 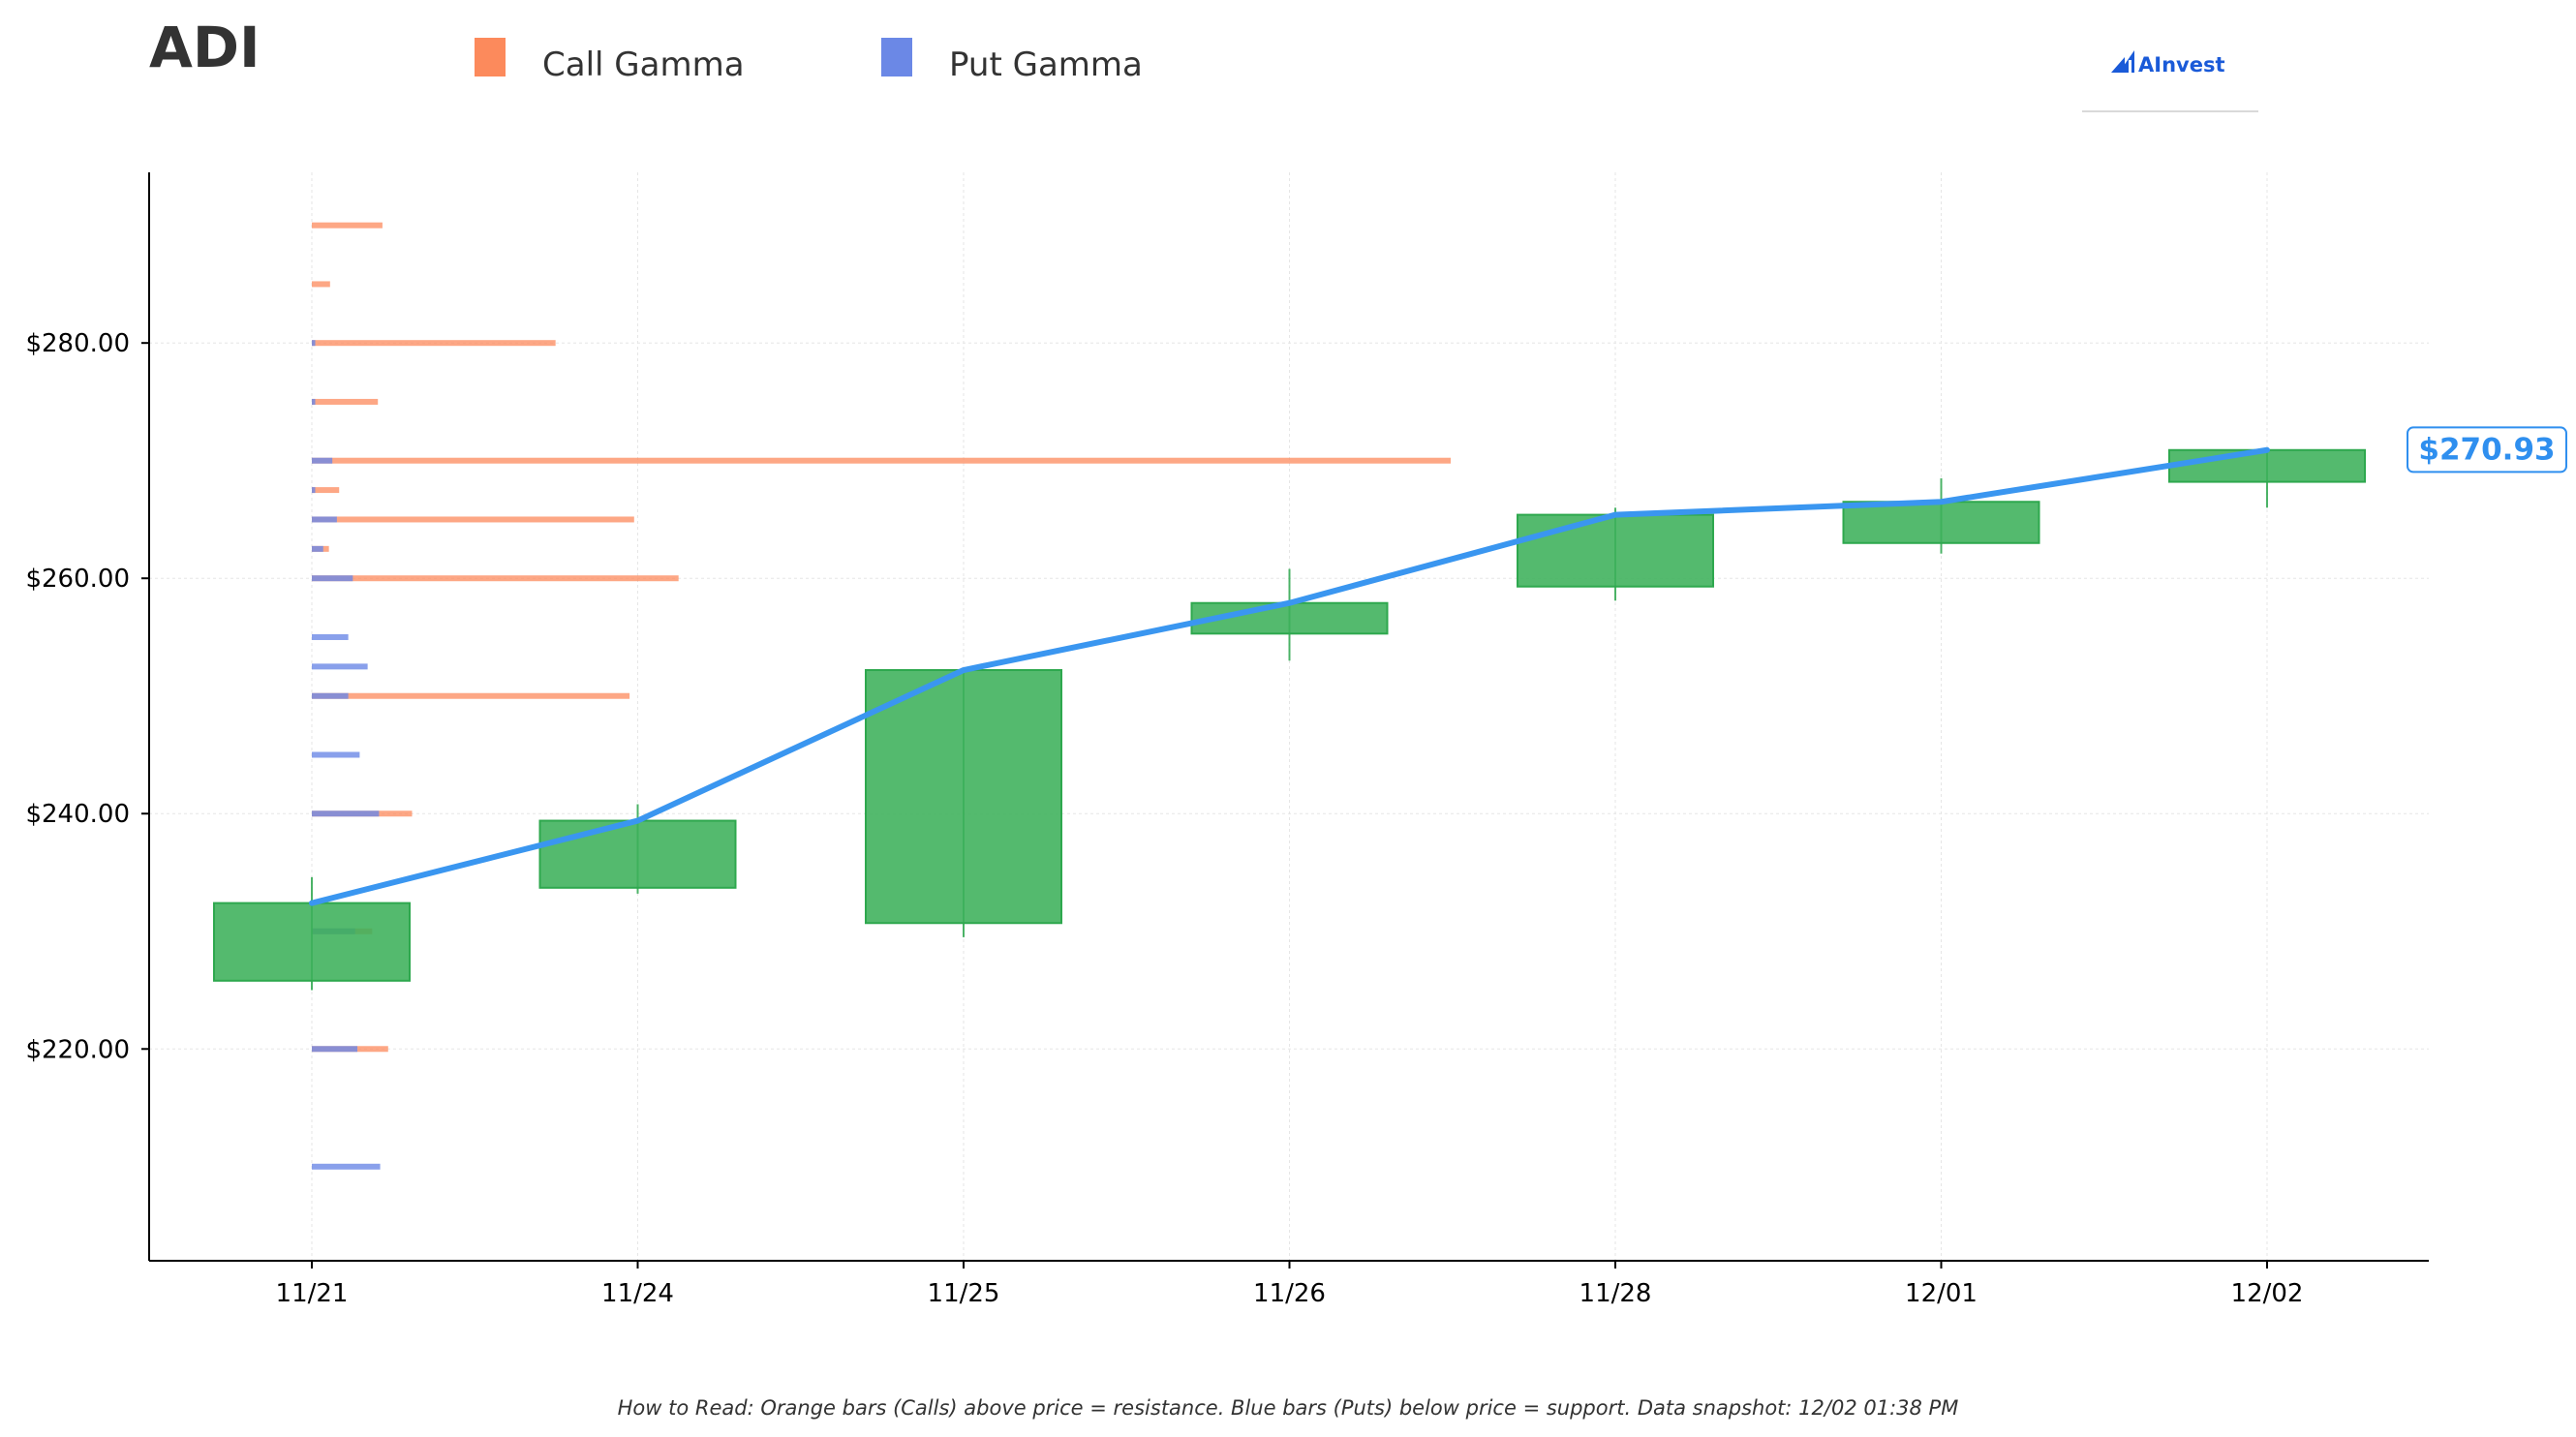 What do you see at coordinates (2181, 65) in the screenshot?
I see `brand-name: AInvest` at bounding box center [2181, 65].